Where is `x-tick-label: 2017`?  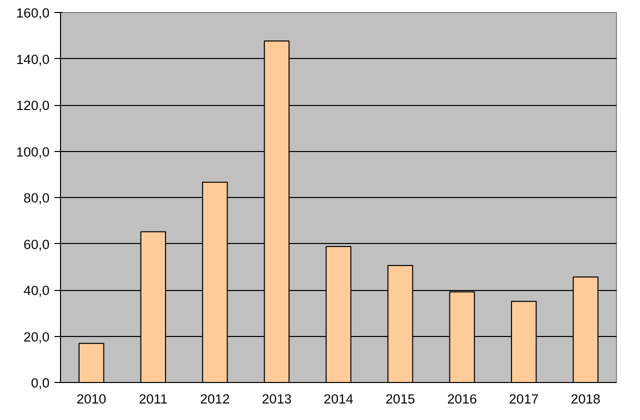 x-tick-label: 2017 is located at coordinates (524, 399).